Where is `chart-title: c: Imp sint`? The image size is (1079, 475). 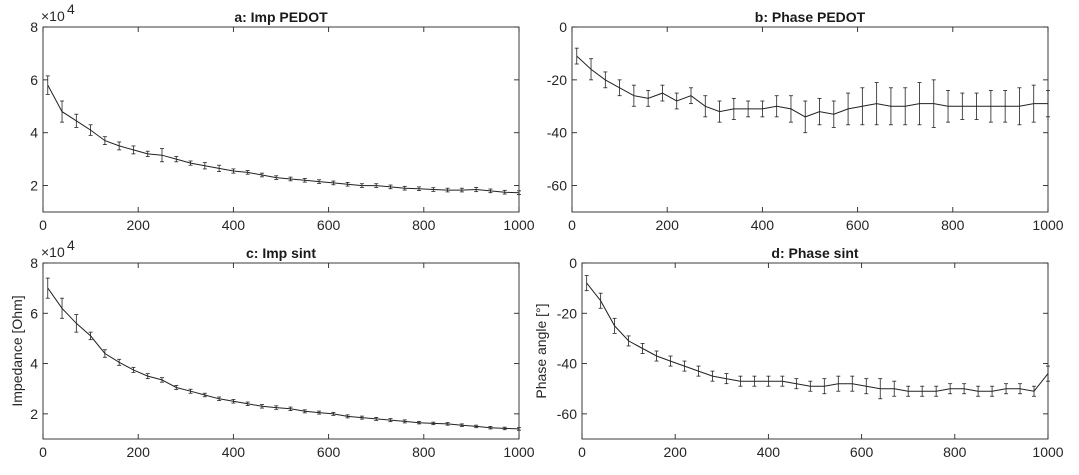 chart-title: c: Imp sint is located at coordinates (281, 253).